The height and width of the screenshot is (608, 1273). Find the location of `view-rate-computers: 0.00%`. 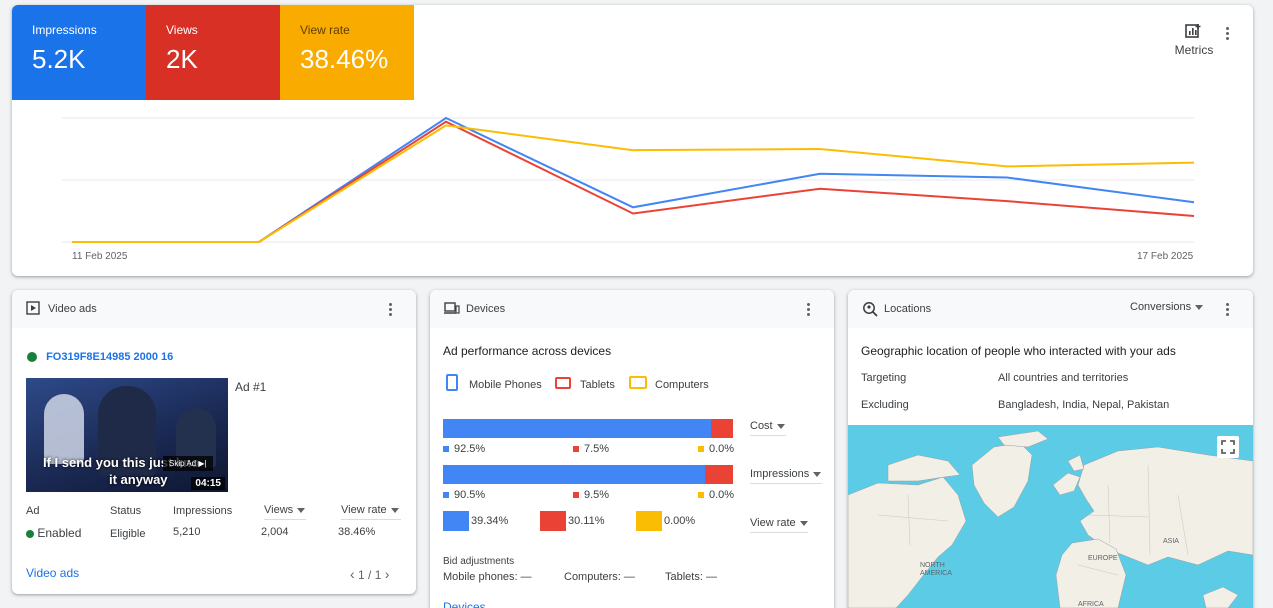

view-rate-computers: 0.00% is located at coordinates (680, 521).